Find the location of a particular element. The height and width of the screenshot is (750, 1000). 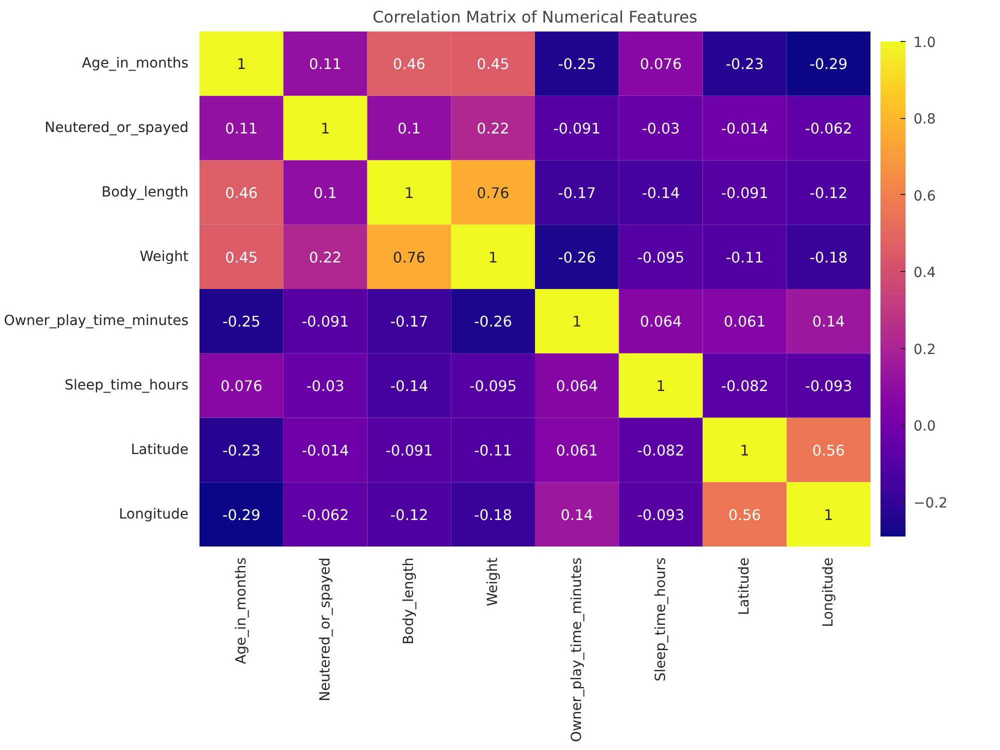

x-tick-label: Owner_play_time_minutes is located at coordinates (576, 649).